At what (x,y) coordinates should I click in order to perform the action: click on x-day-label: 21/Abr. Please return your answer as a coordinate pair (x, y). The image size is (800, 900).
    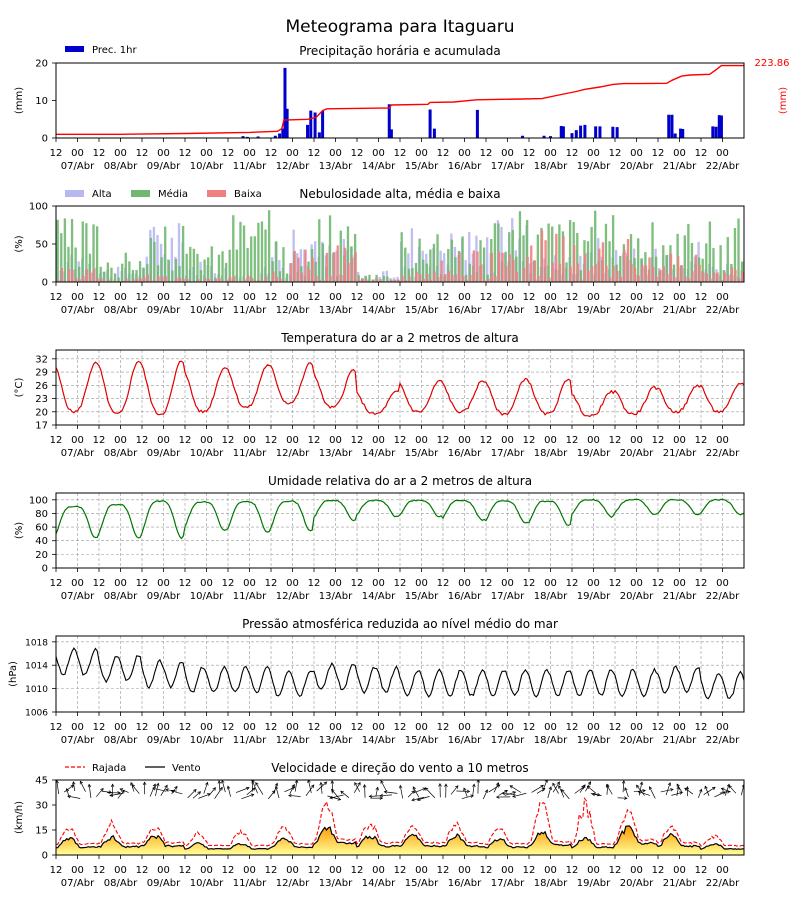
    Looking at the image, I should click on (680, 310).